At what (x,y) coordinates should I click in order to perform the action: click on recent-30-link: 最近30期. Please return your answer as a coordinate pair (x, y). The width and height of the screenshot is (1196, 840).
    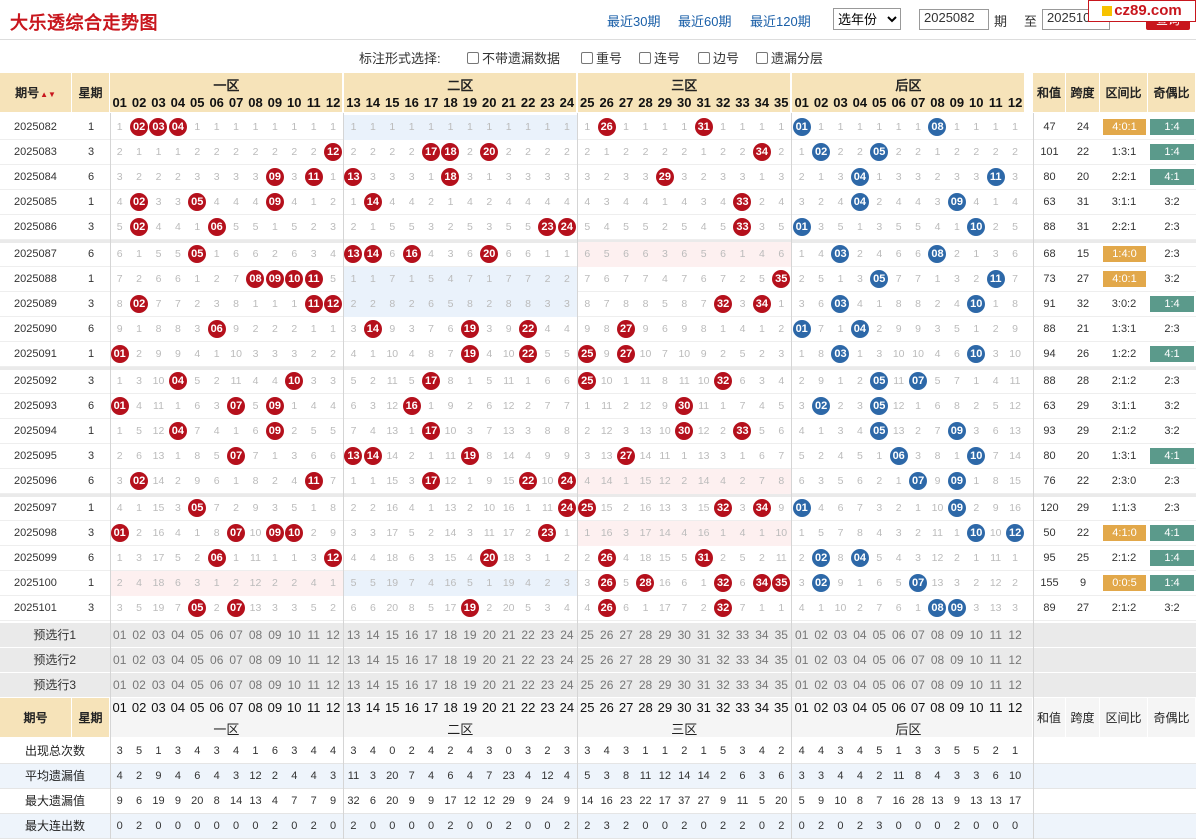
    Looking at the image, I should click on (634, 21).